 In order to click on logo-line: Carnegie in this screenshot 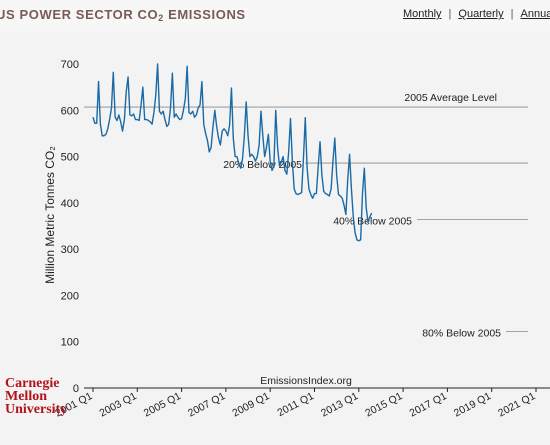, I will do `click(32, 383)`.